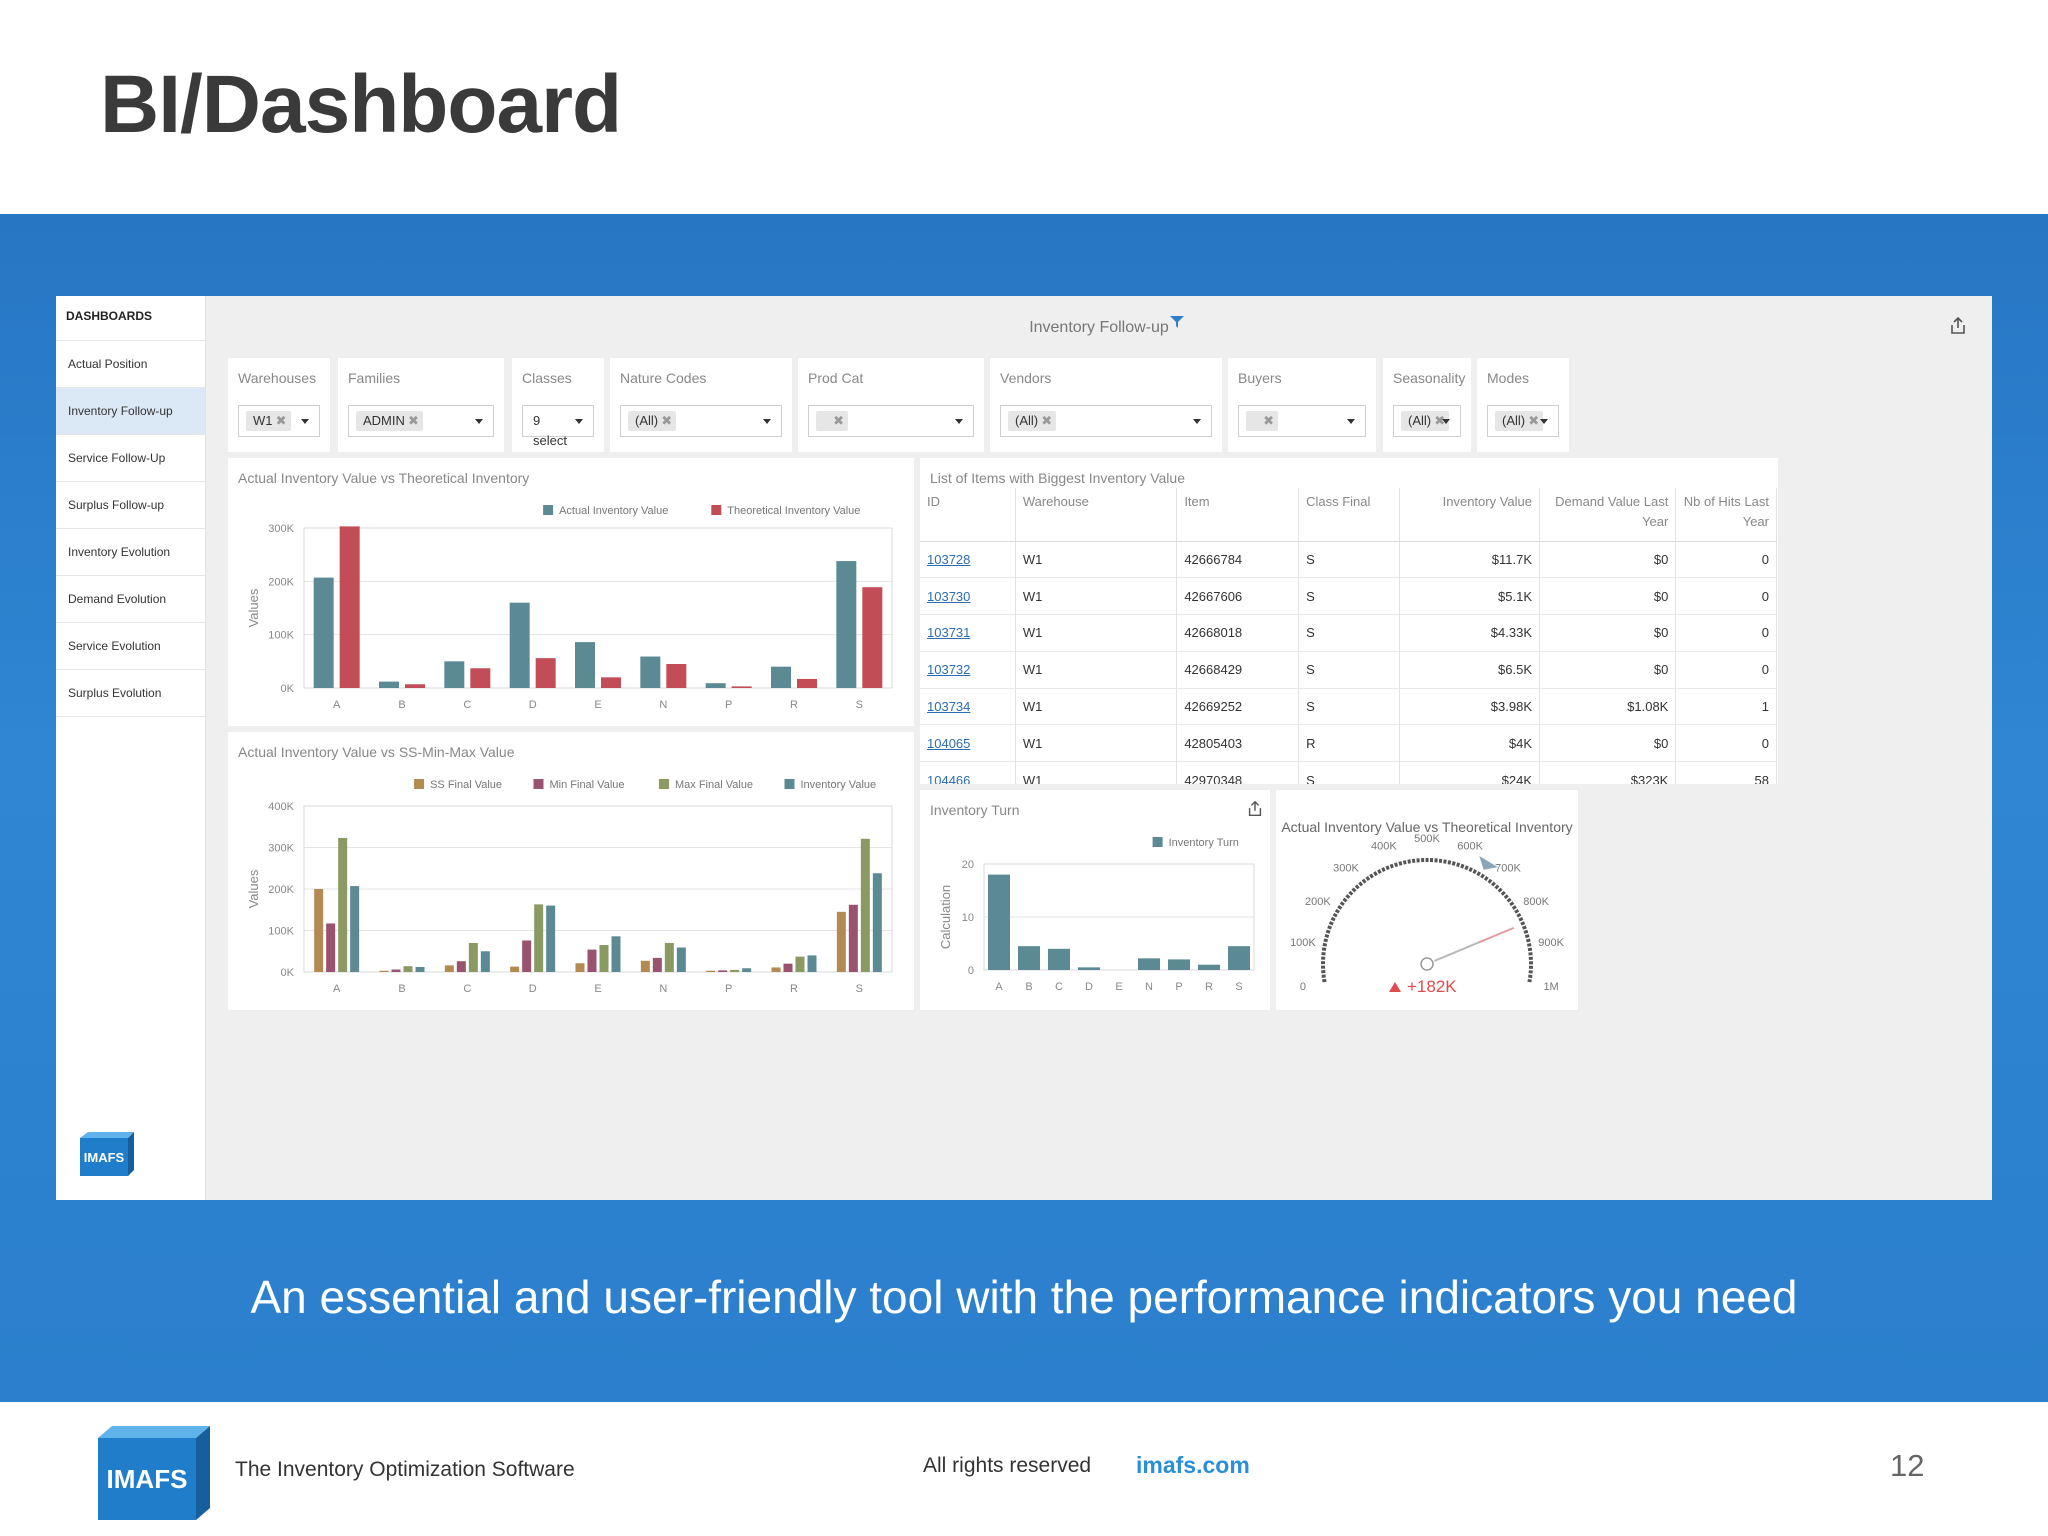 This screenshot has width=2048, height=1536. Describe the element at coordinates (281, 582) in the screenshot. I see `y-tick-label: 200K` at that location.